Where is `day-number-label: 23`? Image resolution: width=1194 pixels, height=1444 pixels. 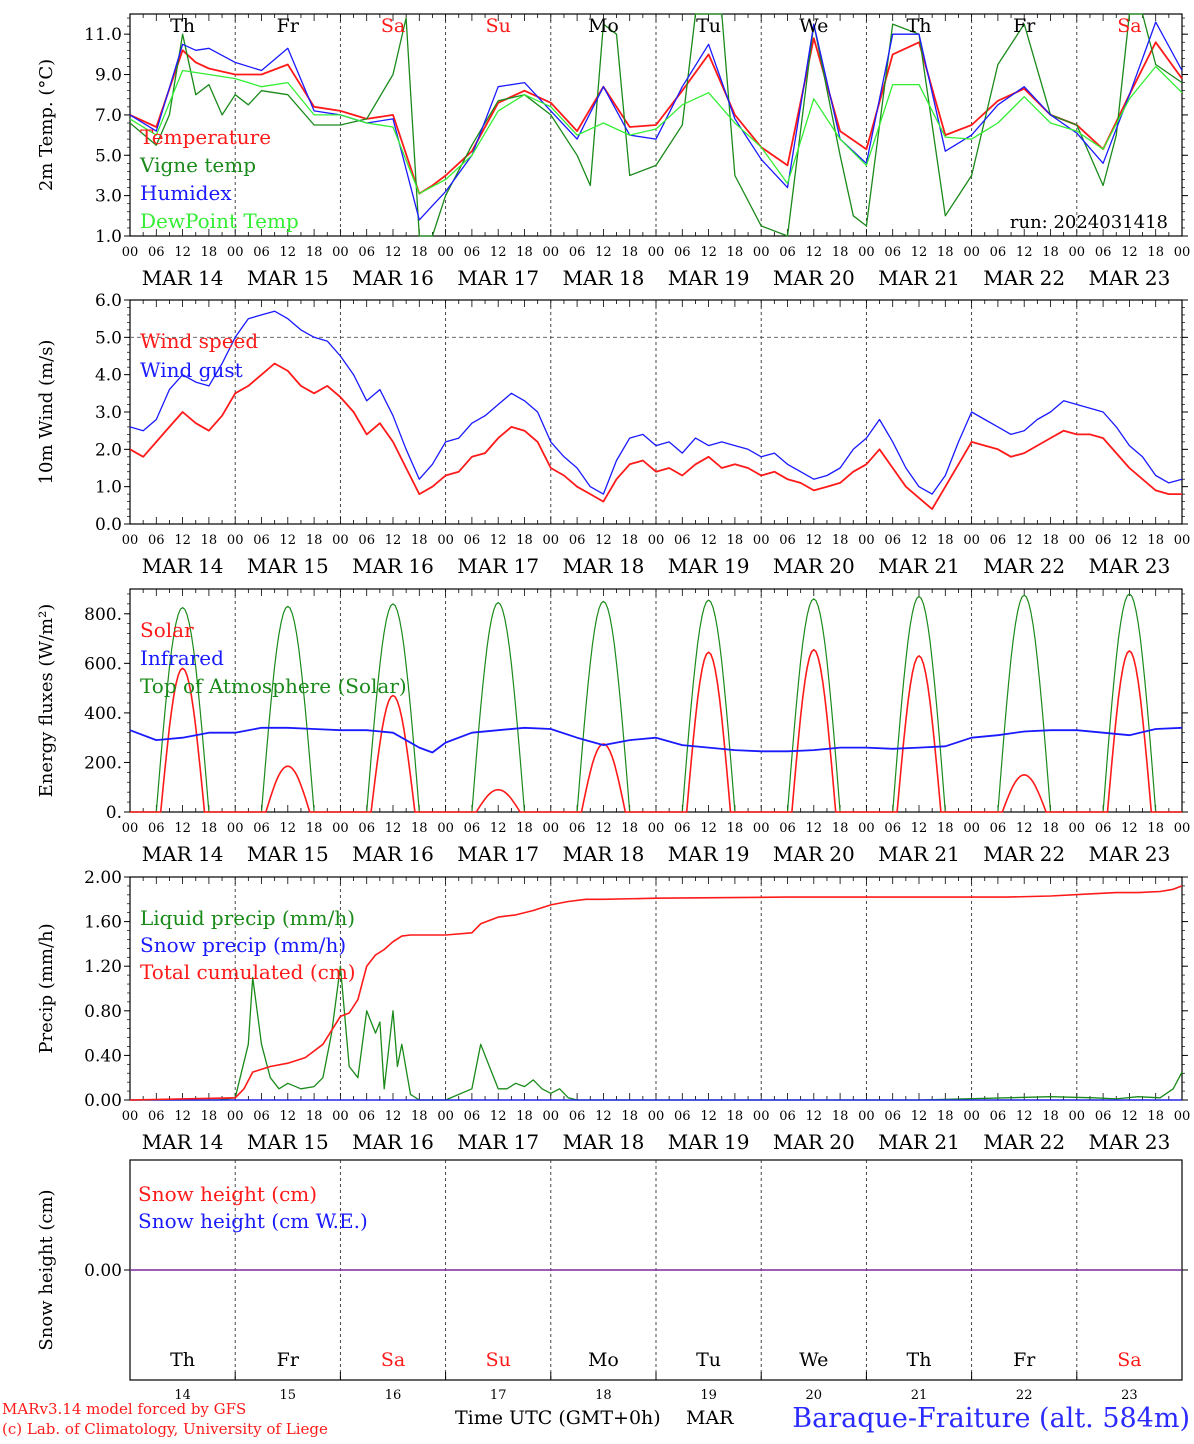 day-number-label: 23 is located at coordinates (1129, 1395).